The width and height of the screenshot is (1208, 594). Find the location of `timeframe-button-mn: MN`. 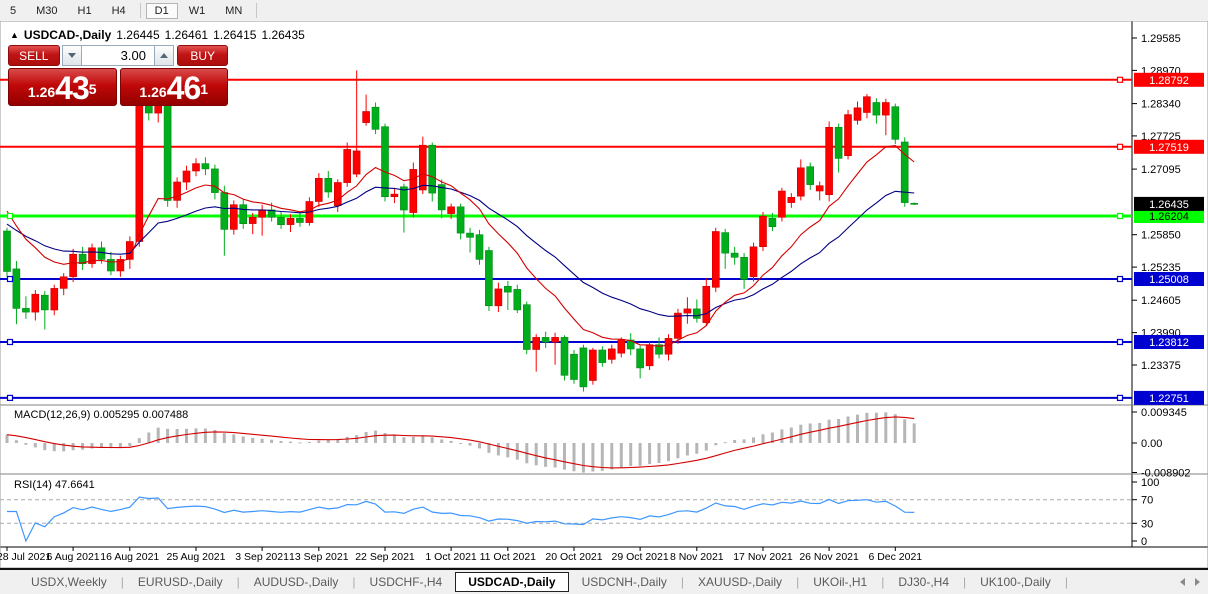

timeframe-button-mn: MN is located at coordinates (234, 10).